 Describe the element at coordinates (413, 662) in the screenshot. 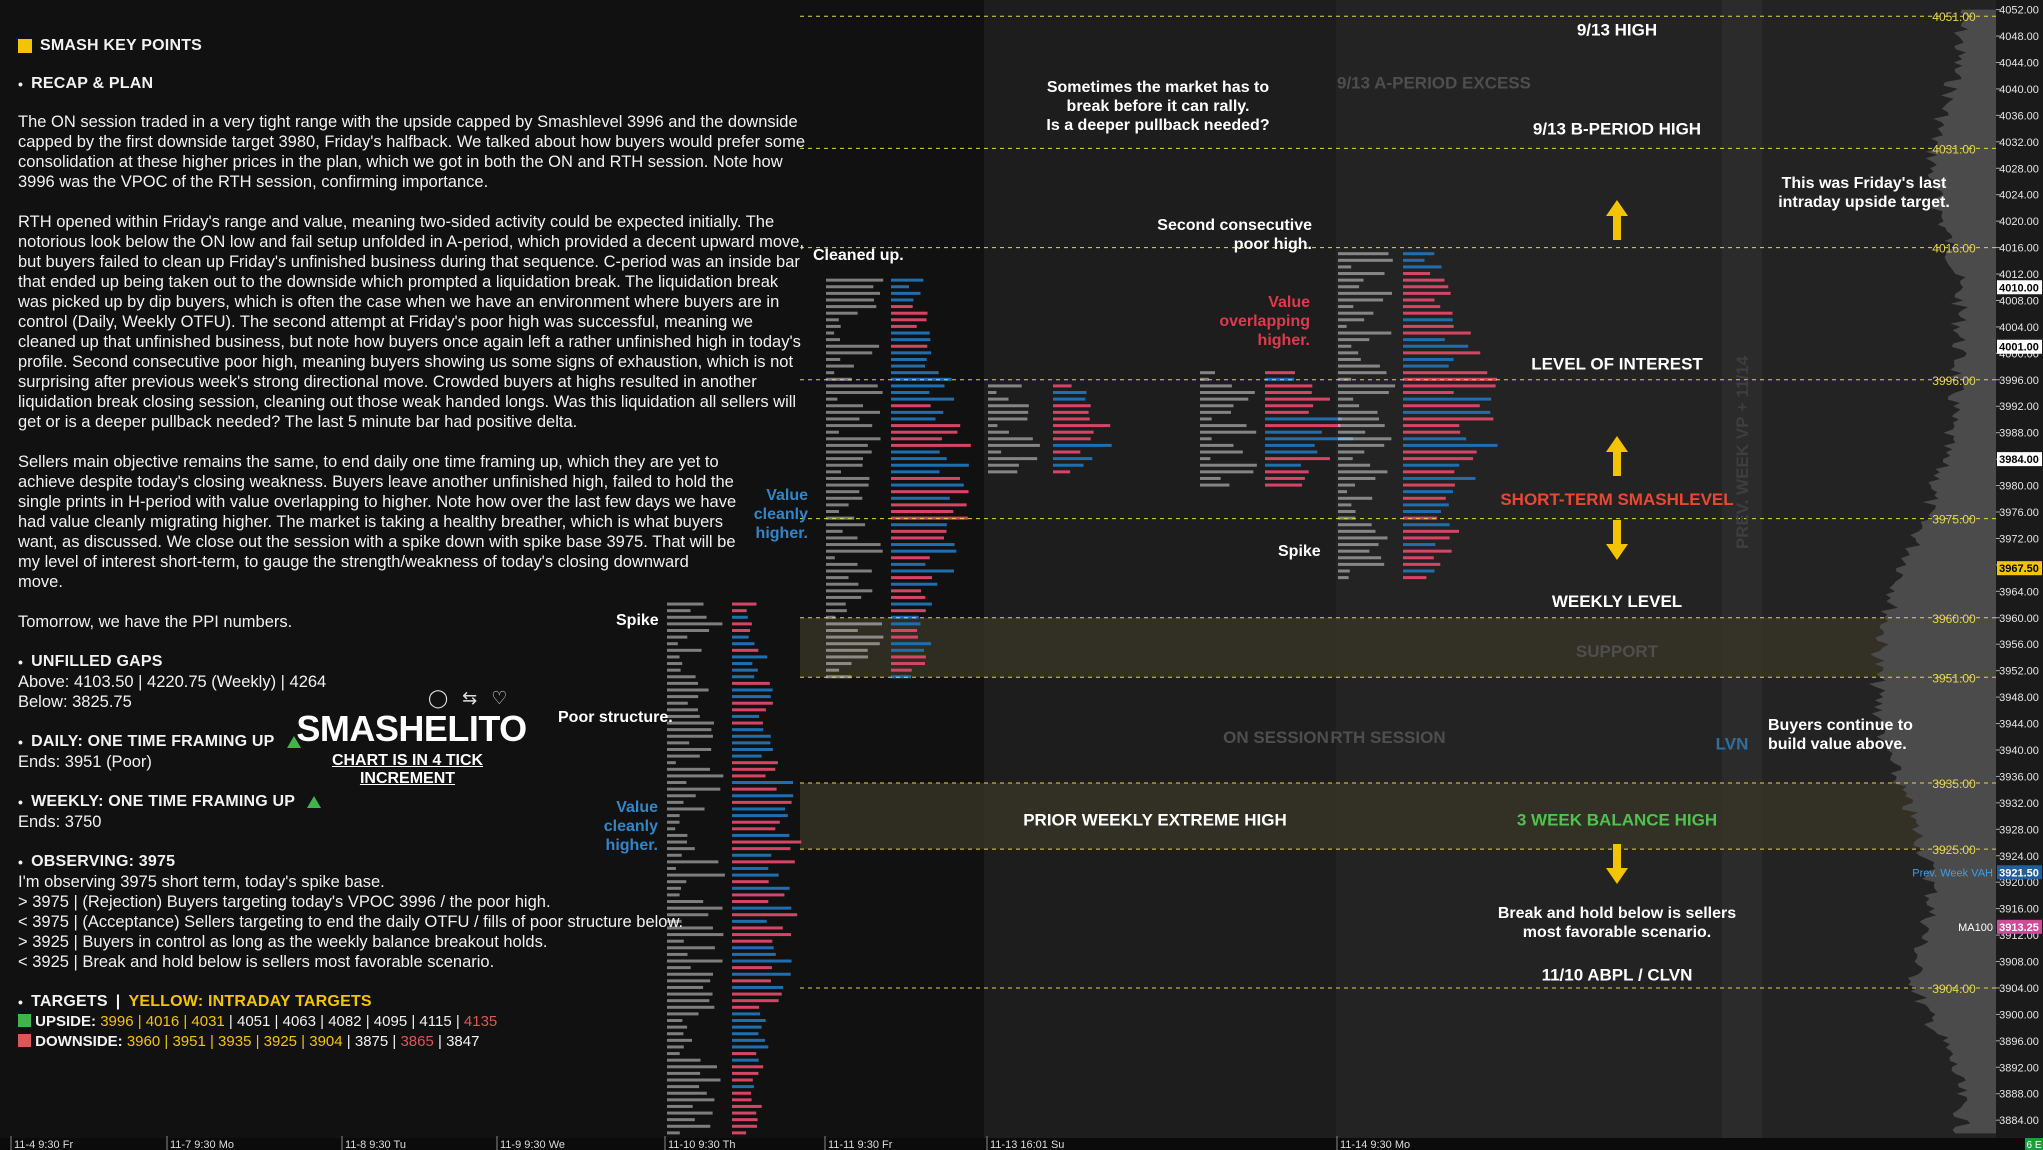

I see `gaps-heading: • UNFILLED GAPS` at that location.